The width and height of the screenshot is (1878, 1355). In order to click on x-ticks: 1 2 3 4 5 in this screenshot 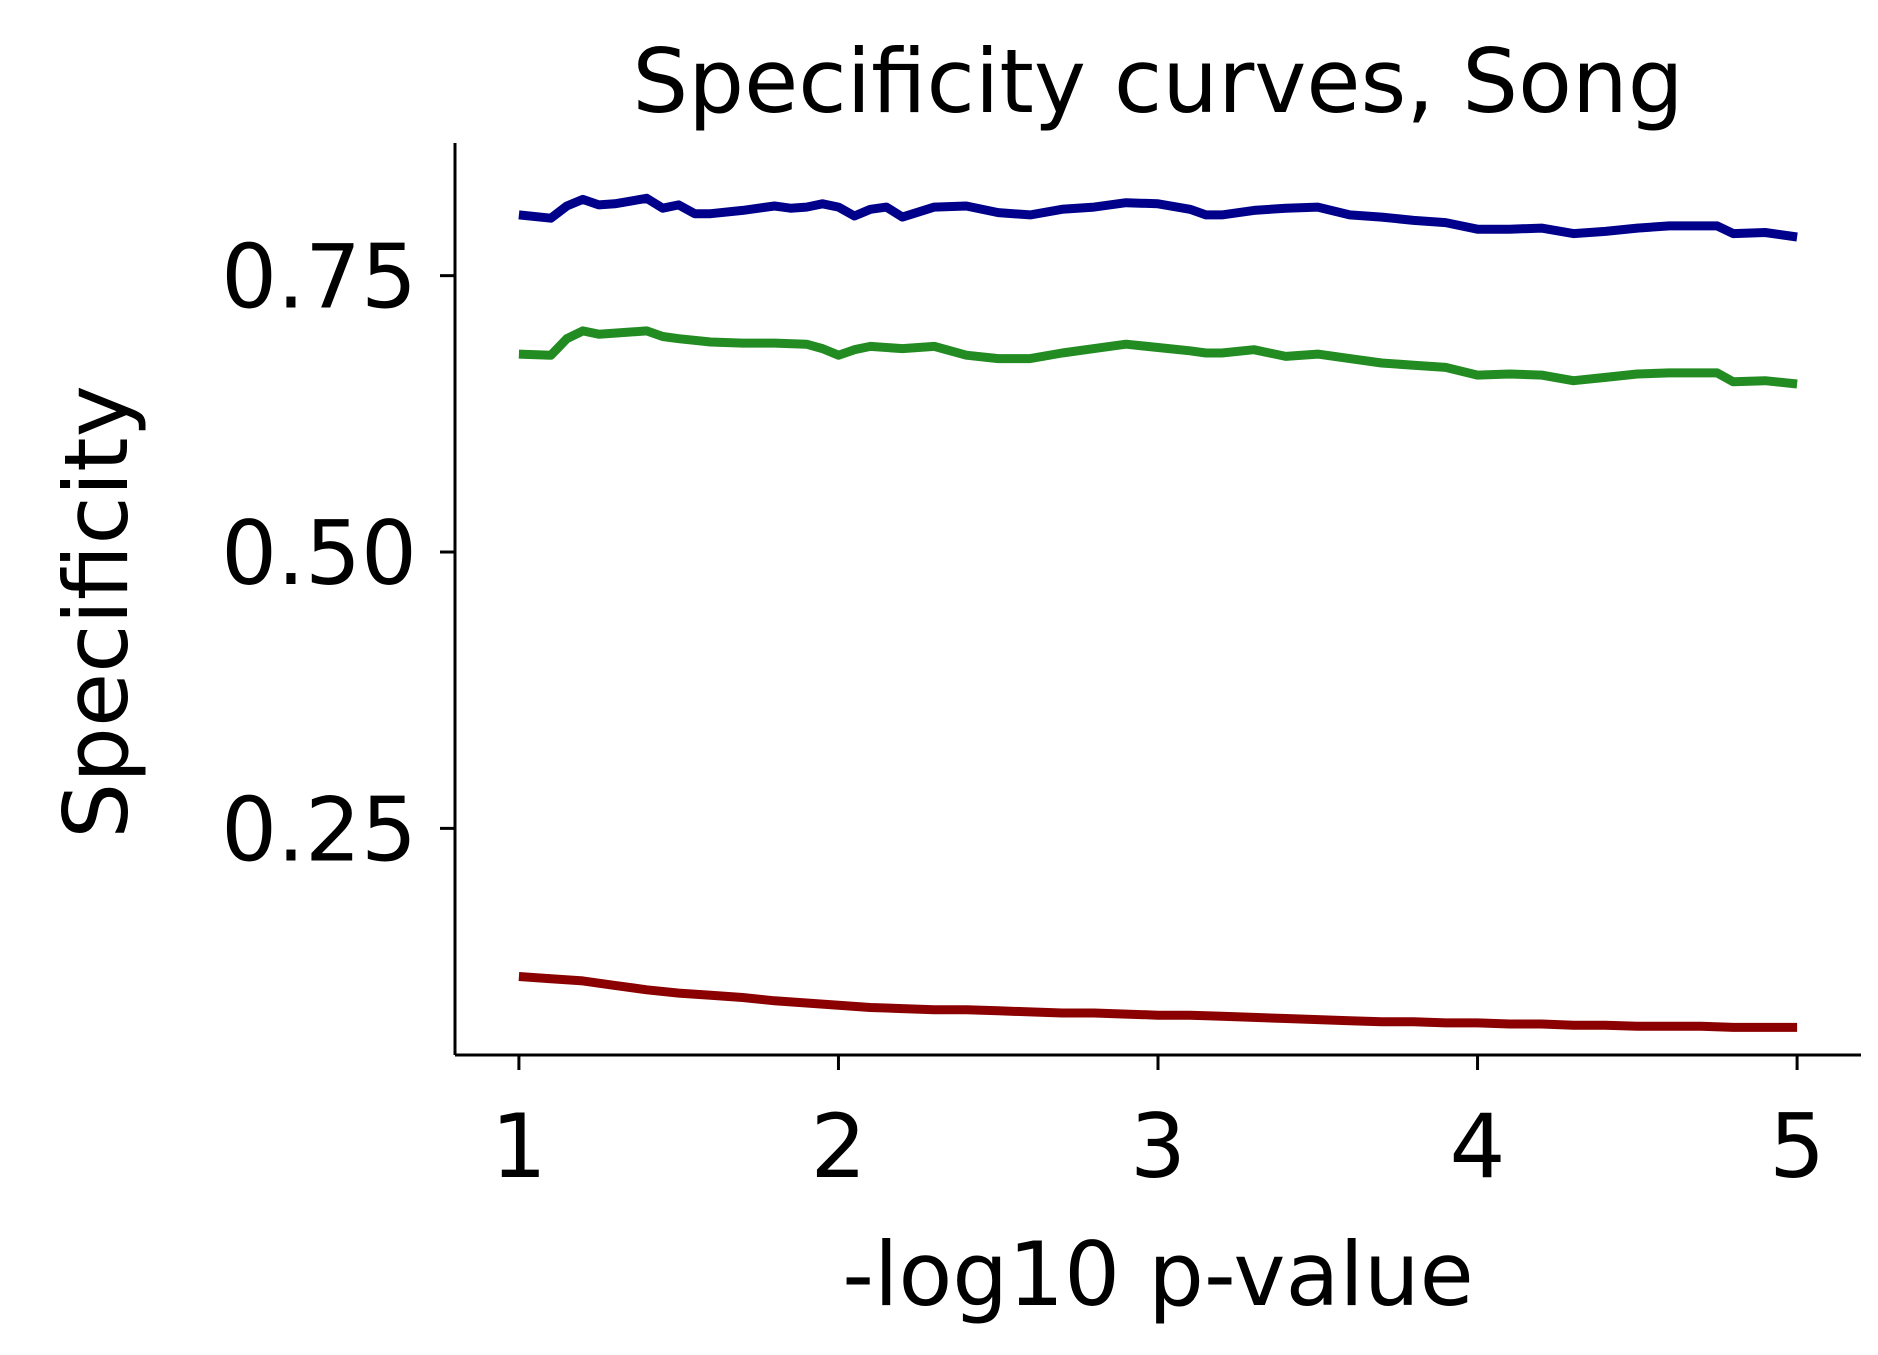, I will do `click(1158, 1126)`.